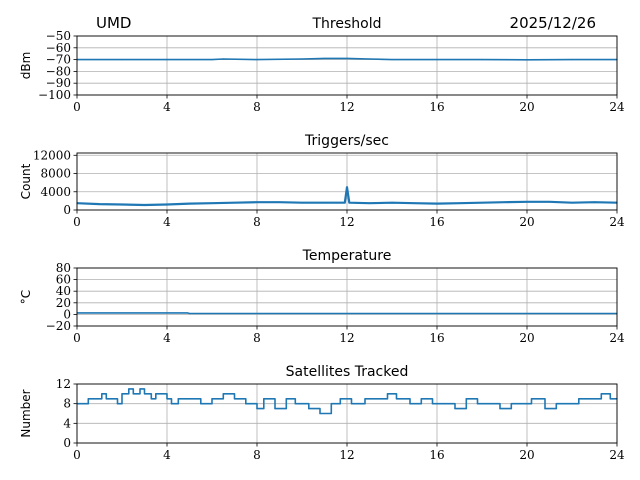 The height and width of the screenshot is (480, 640). Describe the element at coordinates (436, 455) in the screenshot. I see `satellites-xtick-label: 16` at that location.